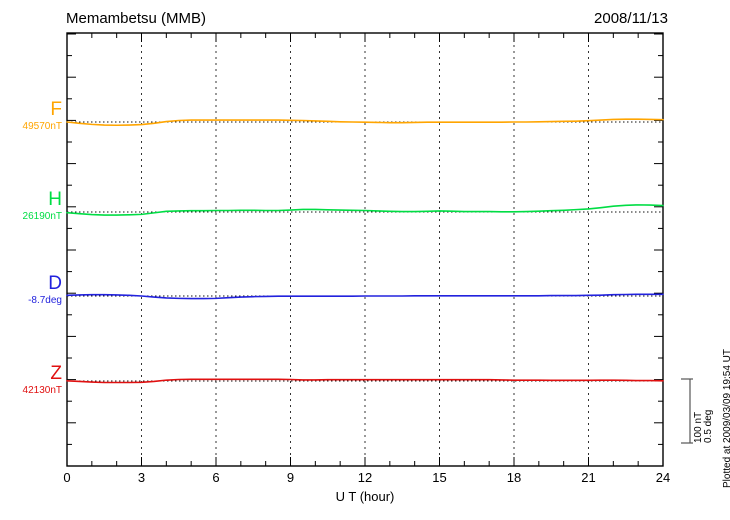 The image size is (730, 520). I want to click on component-value-f: 49570nT, so click(42, 126).